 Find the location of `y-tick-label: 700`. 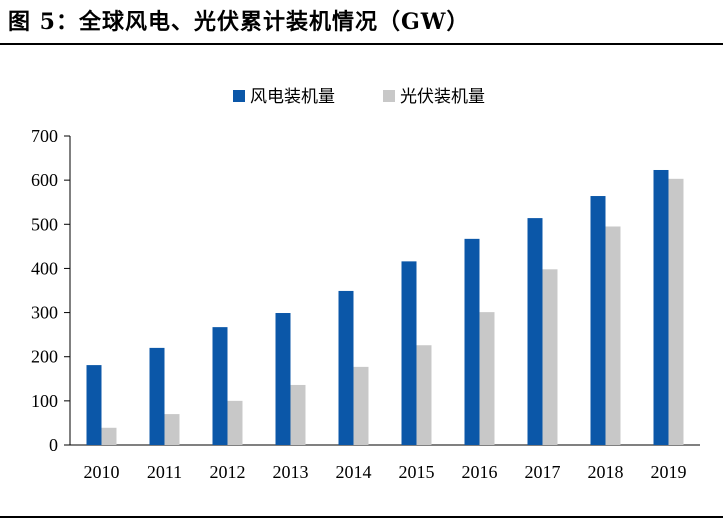

y-tick-label: 700 is located at coordinates (44, 136).